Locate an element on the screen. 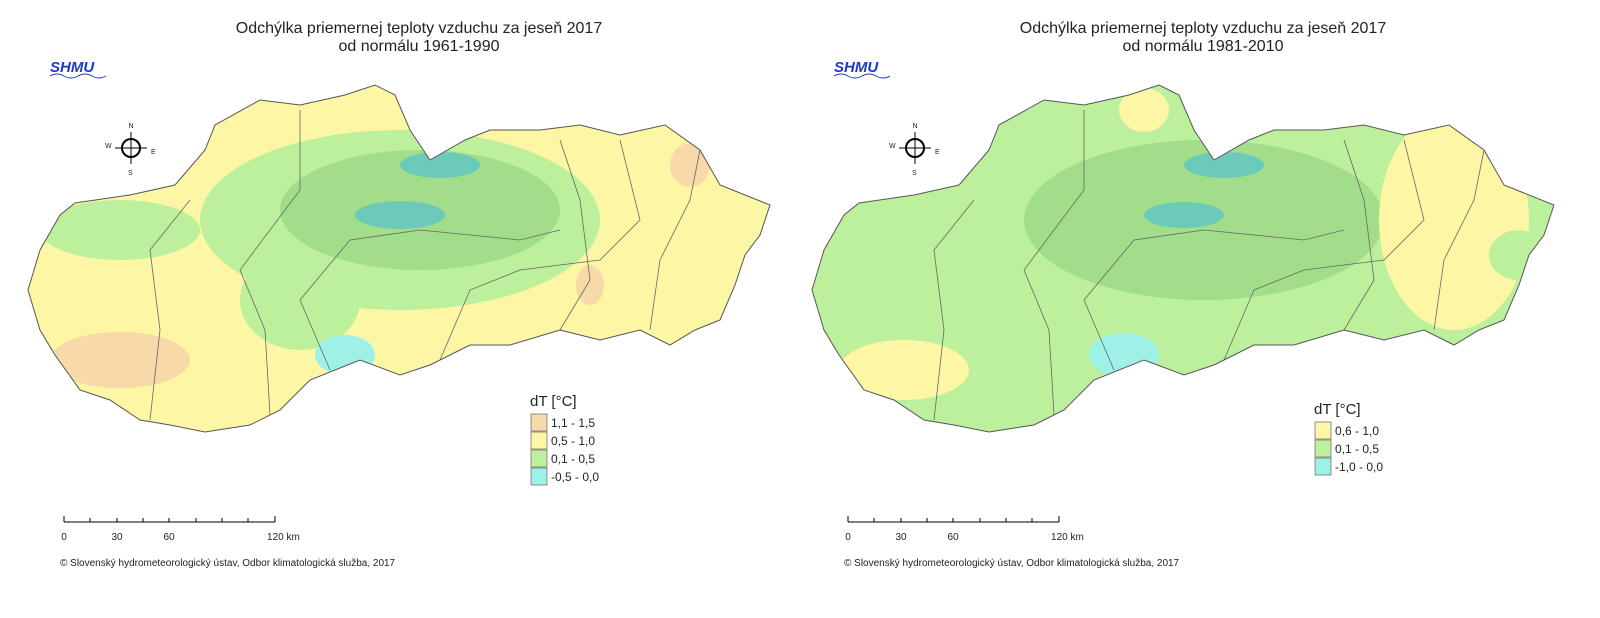  map-subtitle: od normálu 1961-1990 is located at coordinates (418, 46).